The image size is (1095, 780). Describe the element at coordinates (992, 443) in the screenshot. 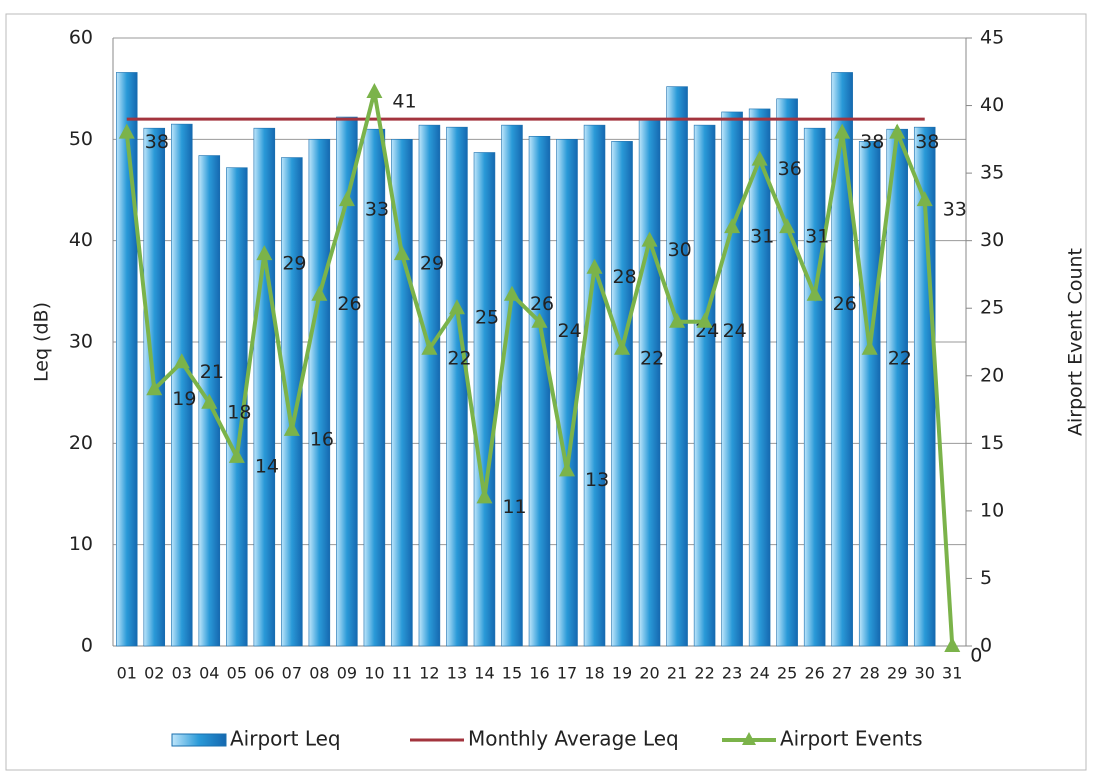

I see `y2-tick-label: 15` at that location.